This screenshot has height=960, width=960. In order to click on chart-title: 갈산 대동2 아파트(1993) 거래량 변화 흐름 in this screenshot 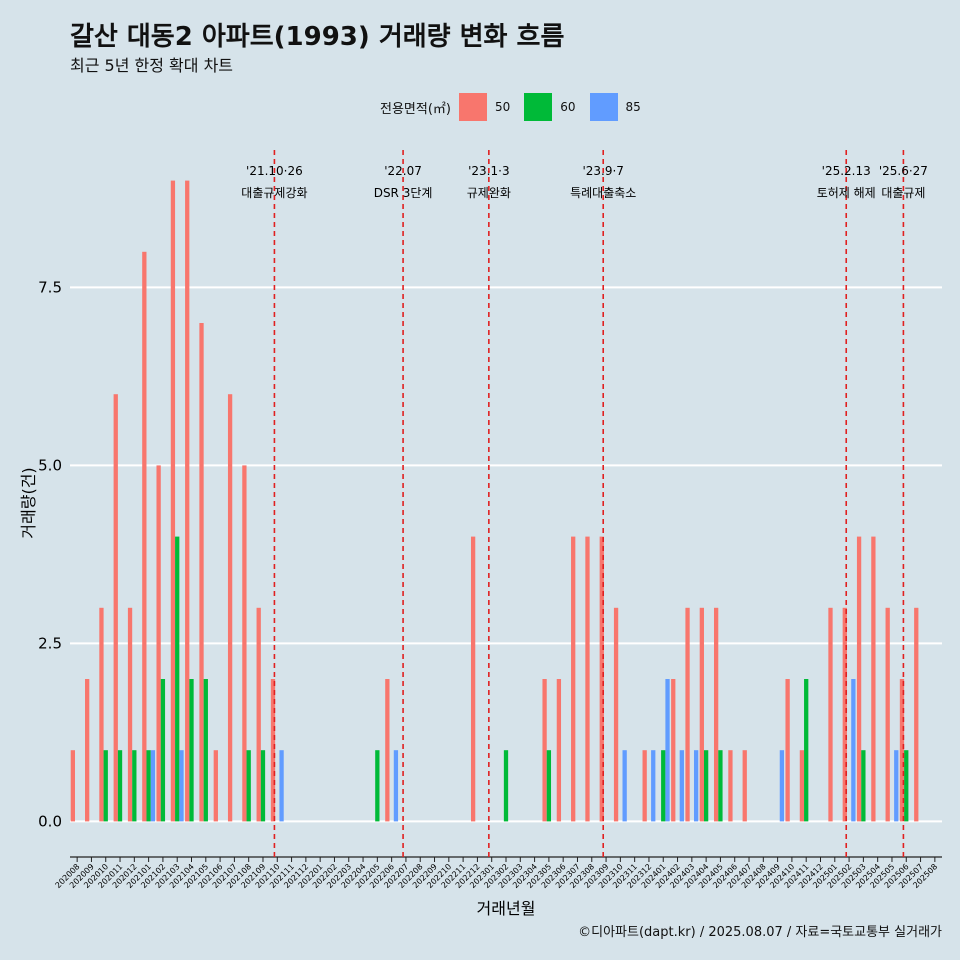, I will do `click(317, 37)`.